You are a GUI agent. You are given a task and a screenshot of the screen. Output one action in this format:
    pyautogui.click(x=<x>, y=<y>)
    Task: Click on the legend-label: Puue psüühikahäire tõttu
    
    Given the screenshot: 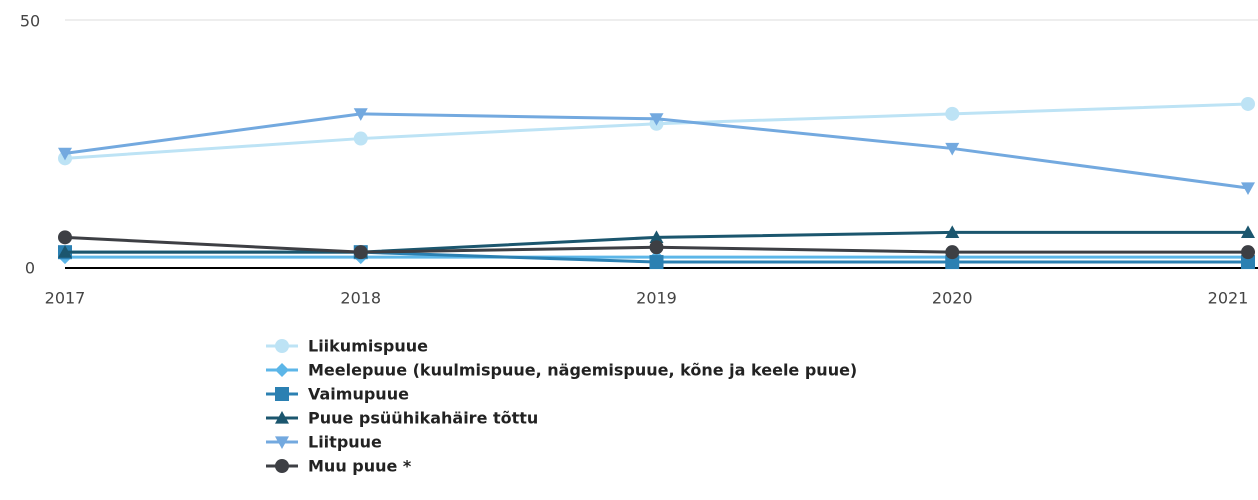 What is the action you would take?
    pyautogui.click(x=423, y=418)
    